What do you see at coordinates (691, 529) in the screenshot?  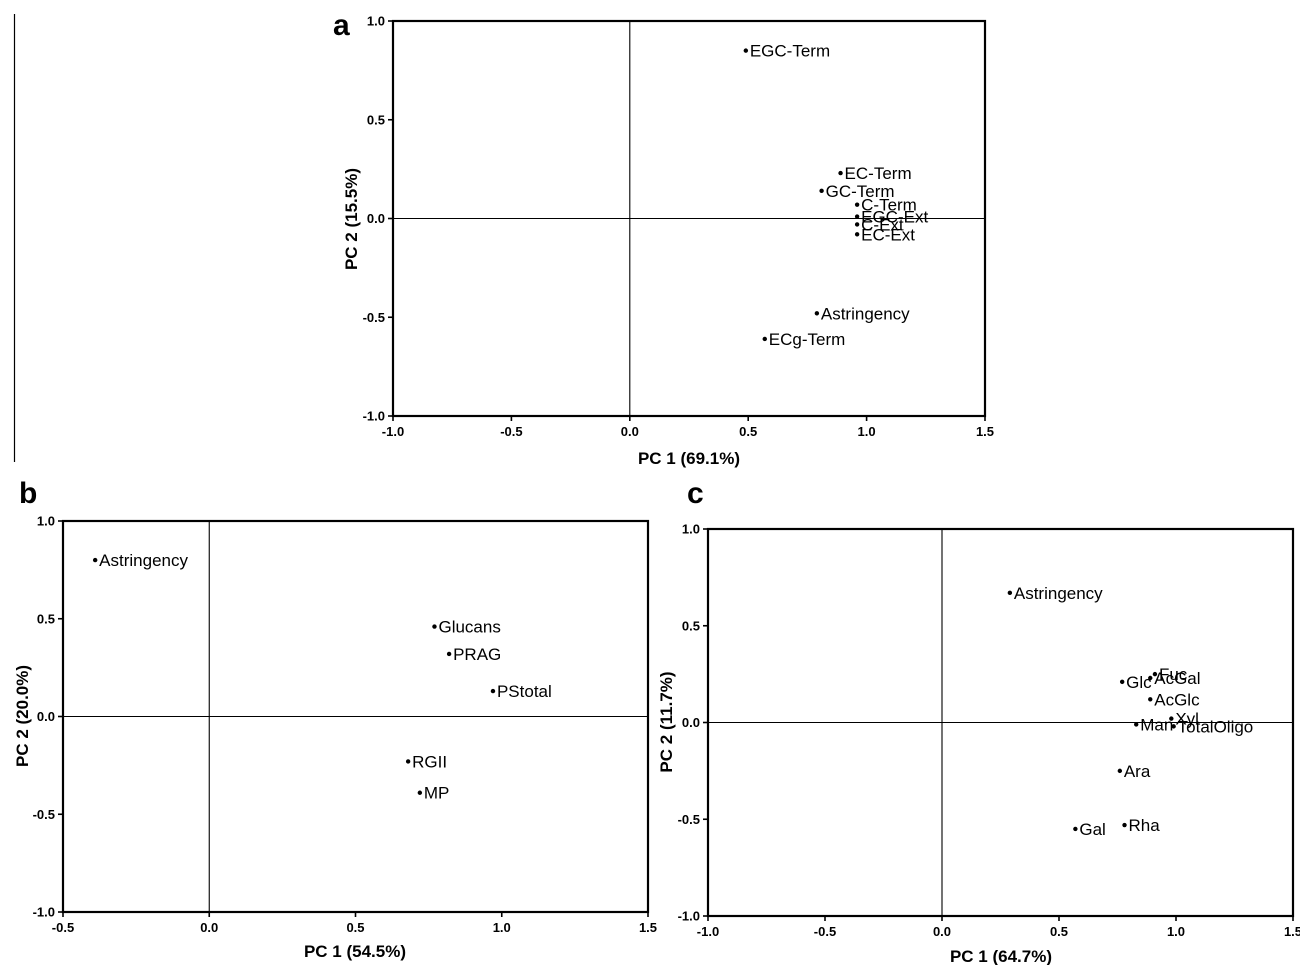 I see `panel-c-ytick-label: 1.0` at bounding box center [691, 529].